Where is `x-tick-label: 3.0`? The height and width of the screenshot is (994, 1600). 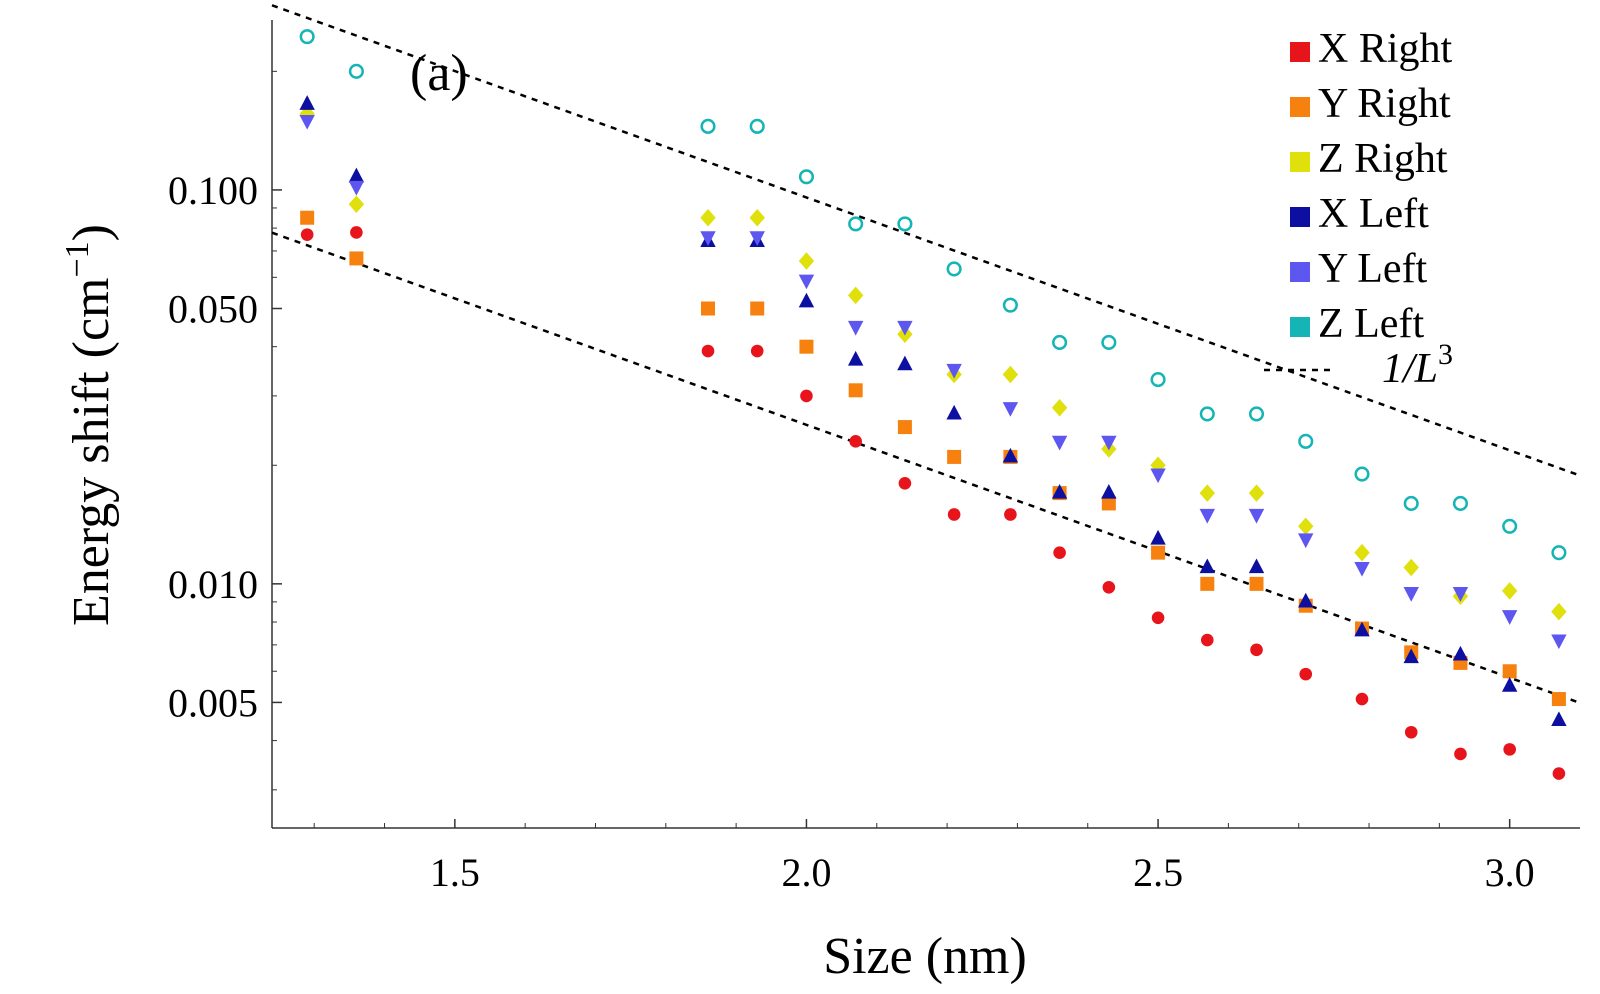
x-tick-label: 3.0 is located at coordinates (1510, 872).